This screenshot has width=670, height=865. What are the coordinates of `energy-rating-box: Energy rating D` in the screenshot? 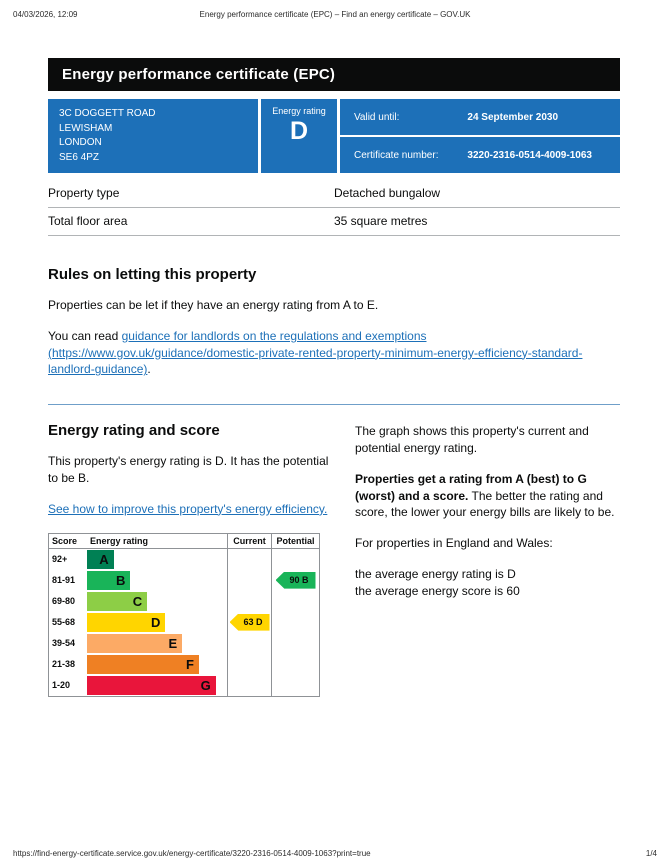 It's located at (299, 136).